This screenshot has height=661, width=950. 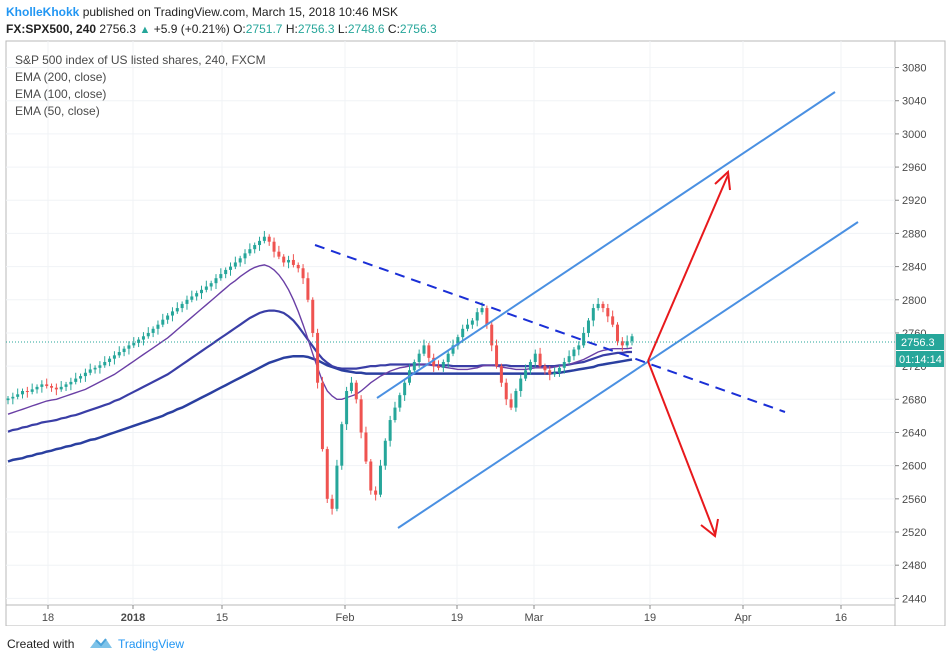 What do you see at coordinates (51, 29) in the screenshot?
I see `symbol-label: FX:SPX500, 240` at bounding box center [51, 29].